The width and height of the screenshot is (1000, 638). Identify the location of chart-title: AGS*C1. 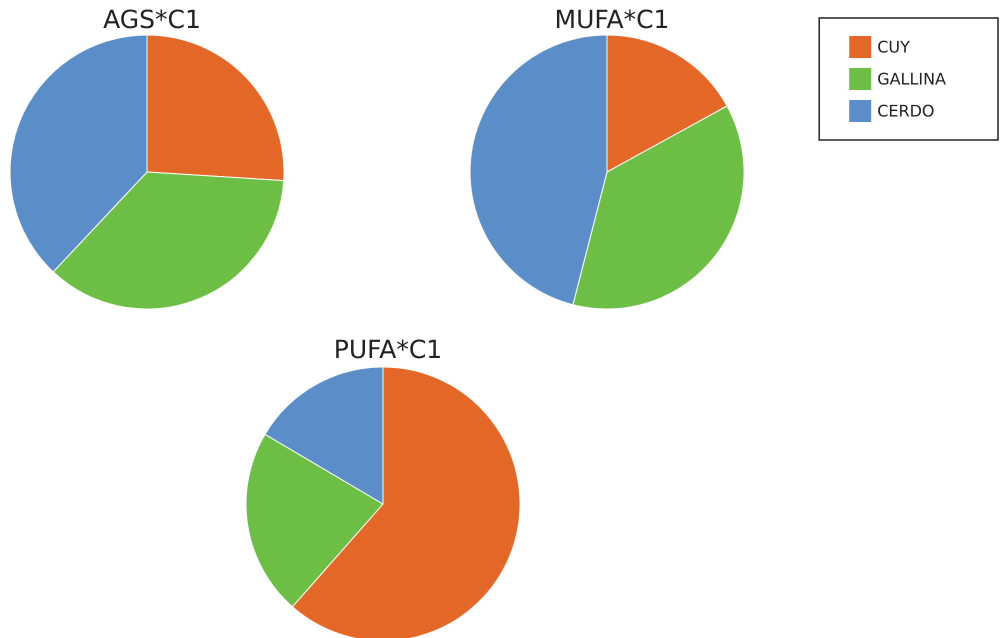
(152, 19).